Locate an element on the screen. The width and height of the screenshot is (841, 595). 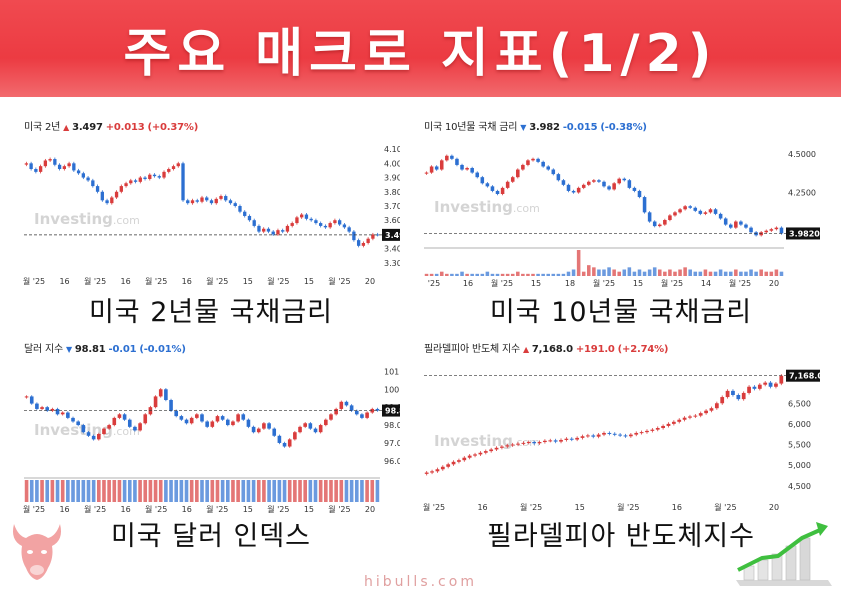
y-tick-label: 100.00 is located at coordinates (392, 389).